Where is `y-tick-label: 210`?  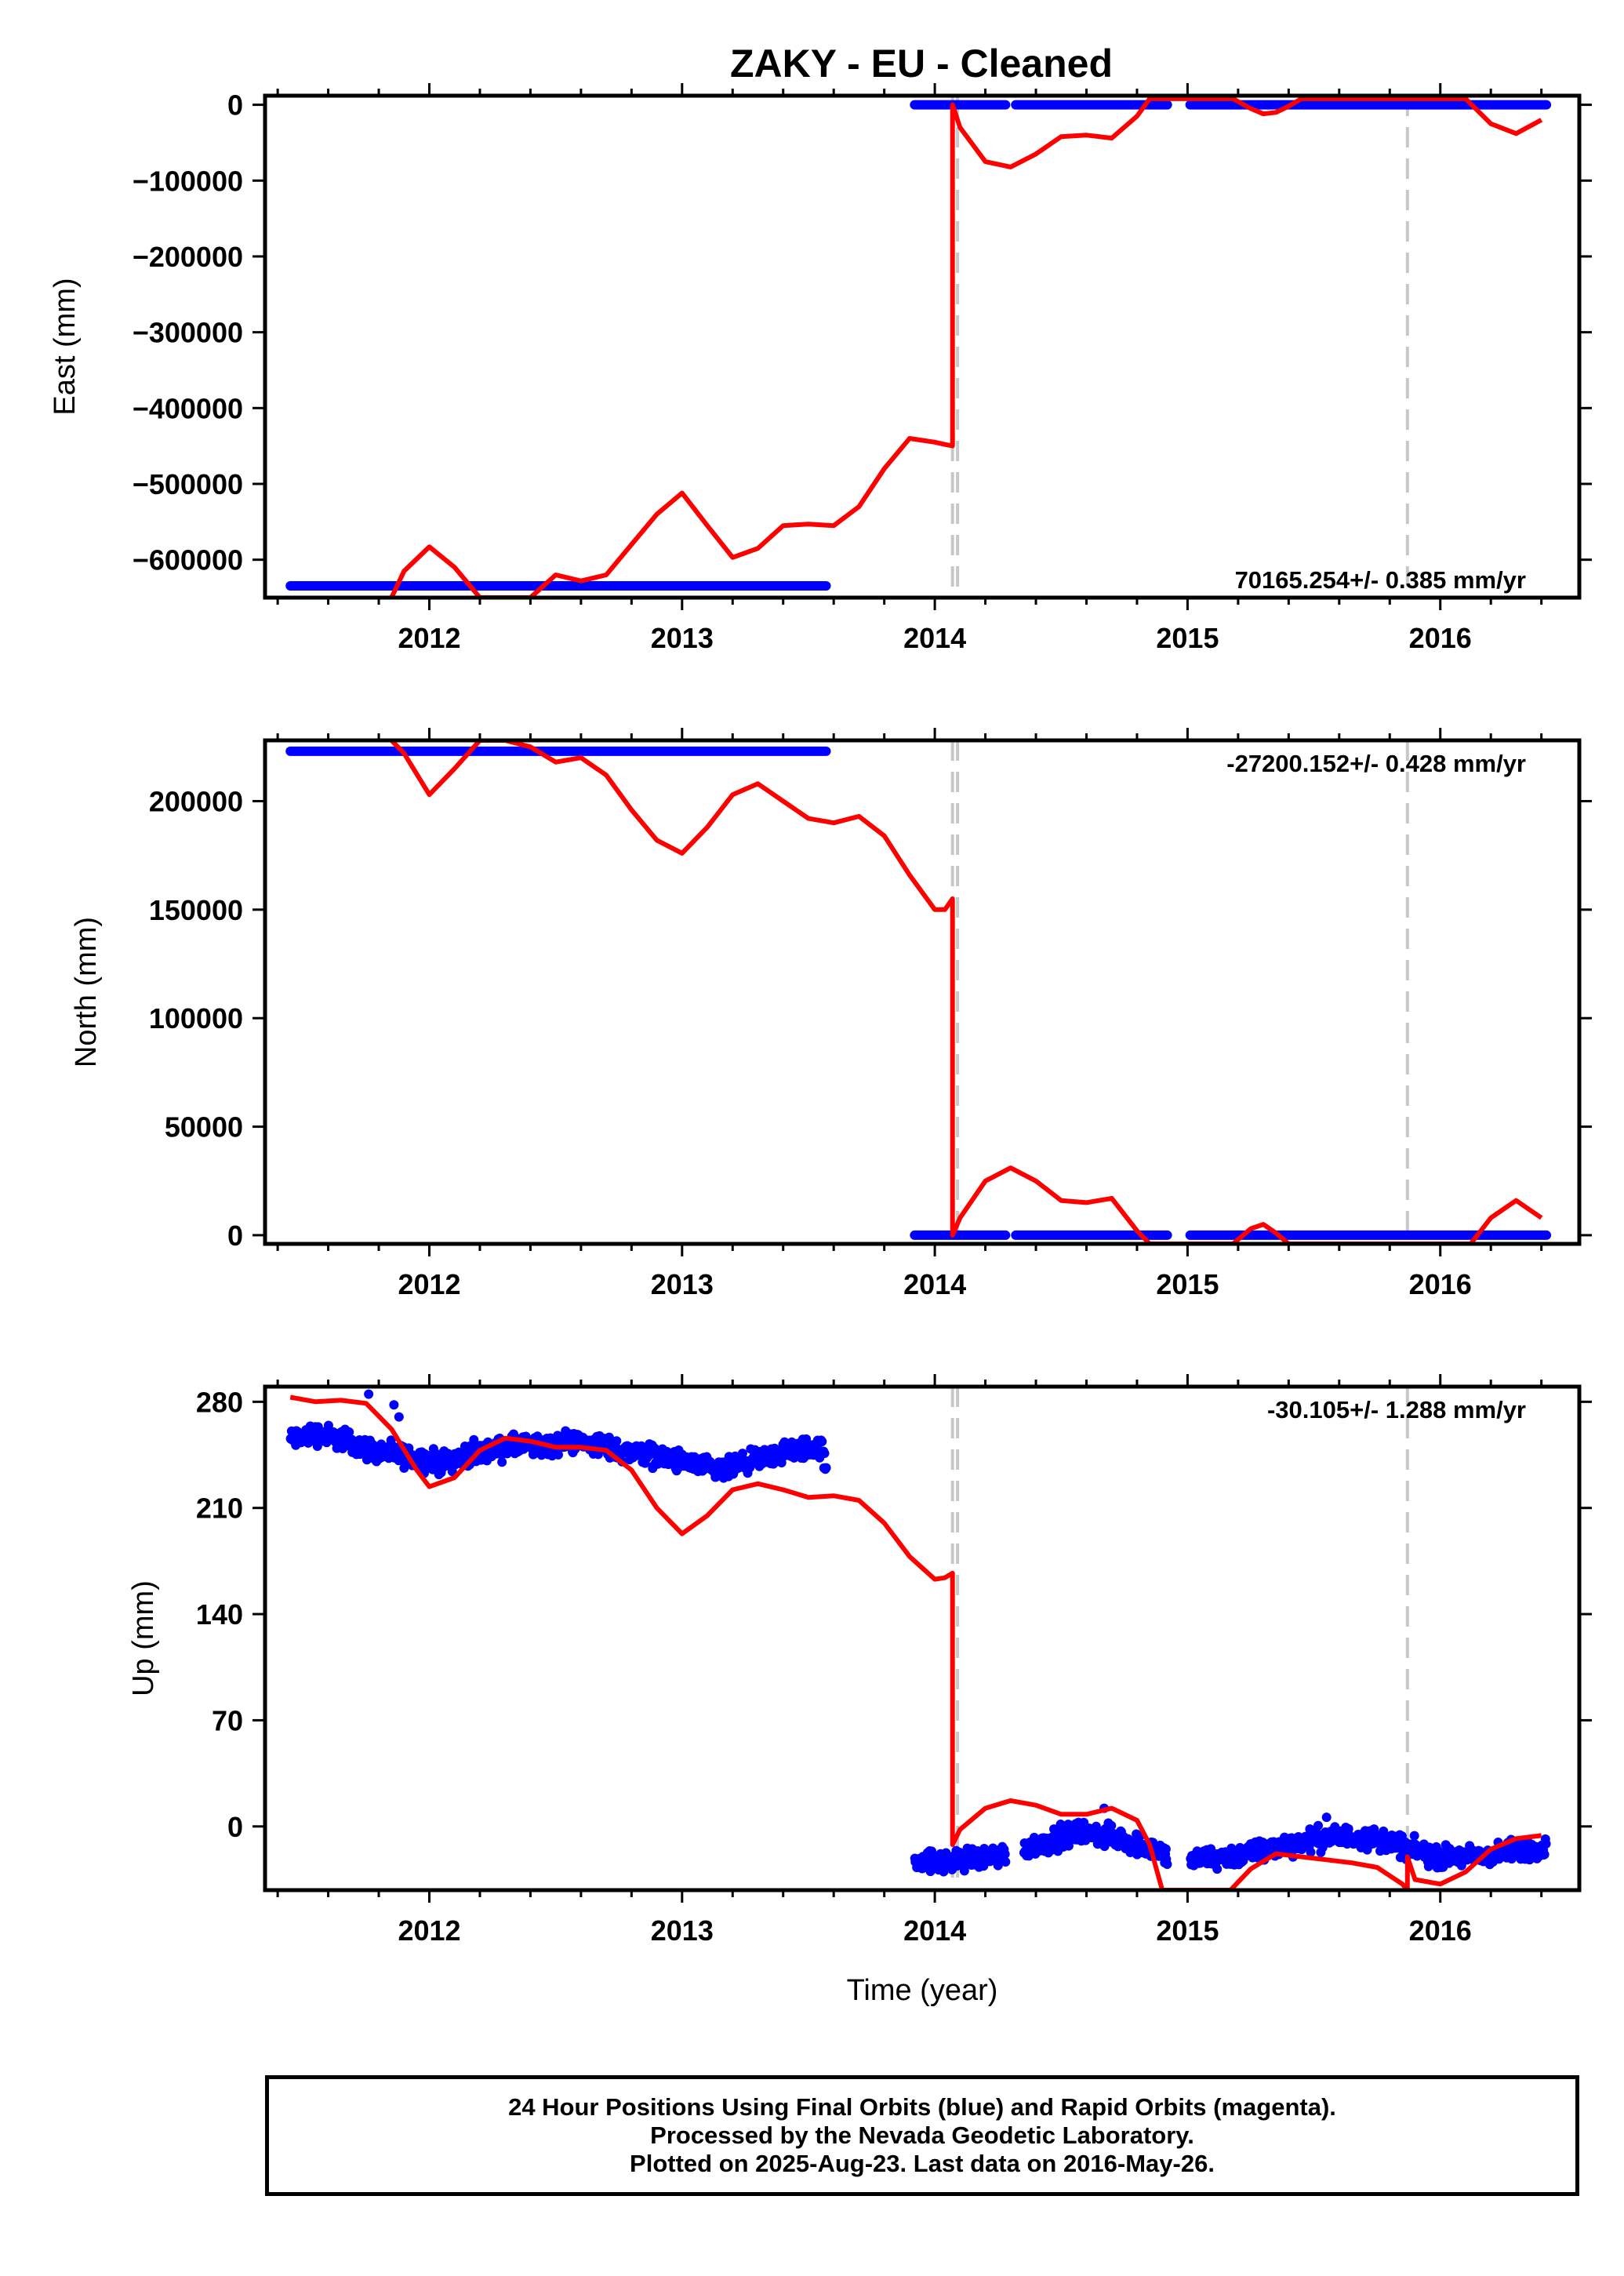
y-tick-label: 210 is located at coordinates (220, 1508).